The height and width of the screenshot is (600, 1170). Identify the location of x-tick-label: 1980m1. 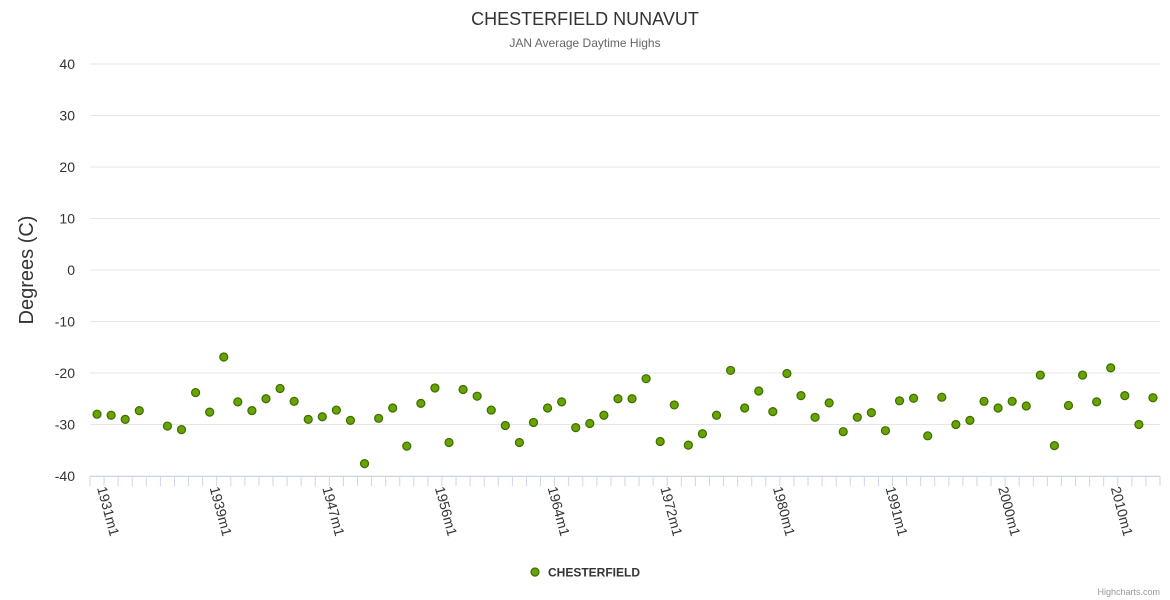
(784, 511).